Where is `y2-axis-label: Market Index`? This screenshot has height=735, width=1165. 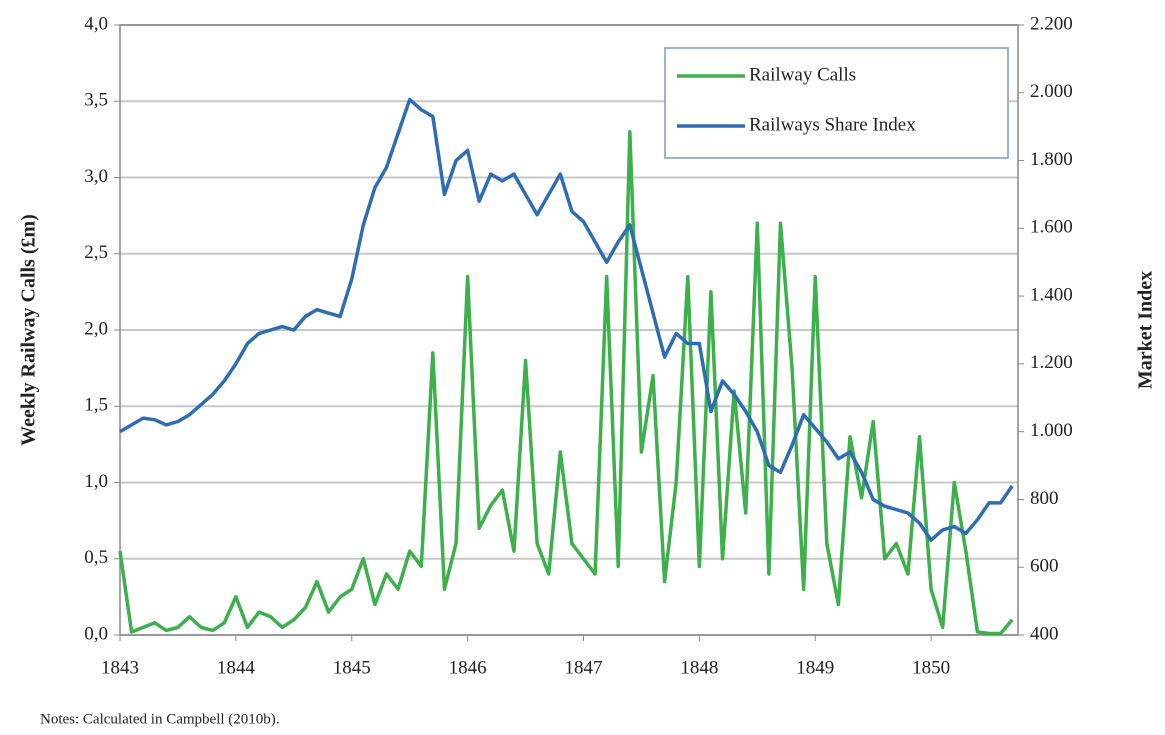
y2-axis-label: Market Index is located at coordinates (1146, 330).